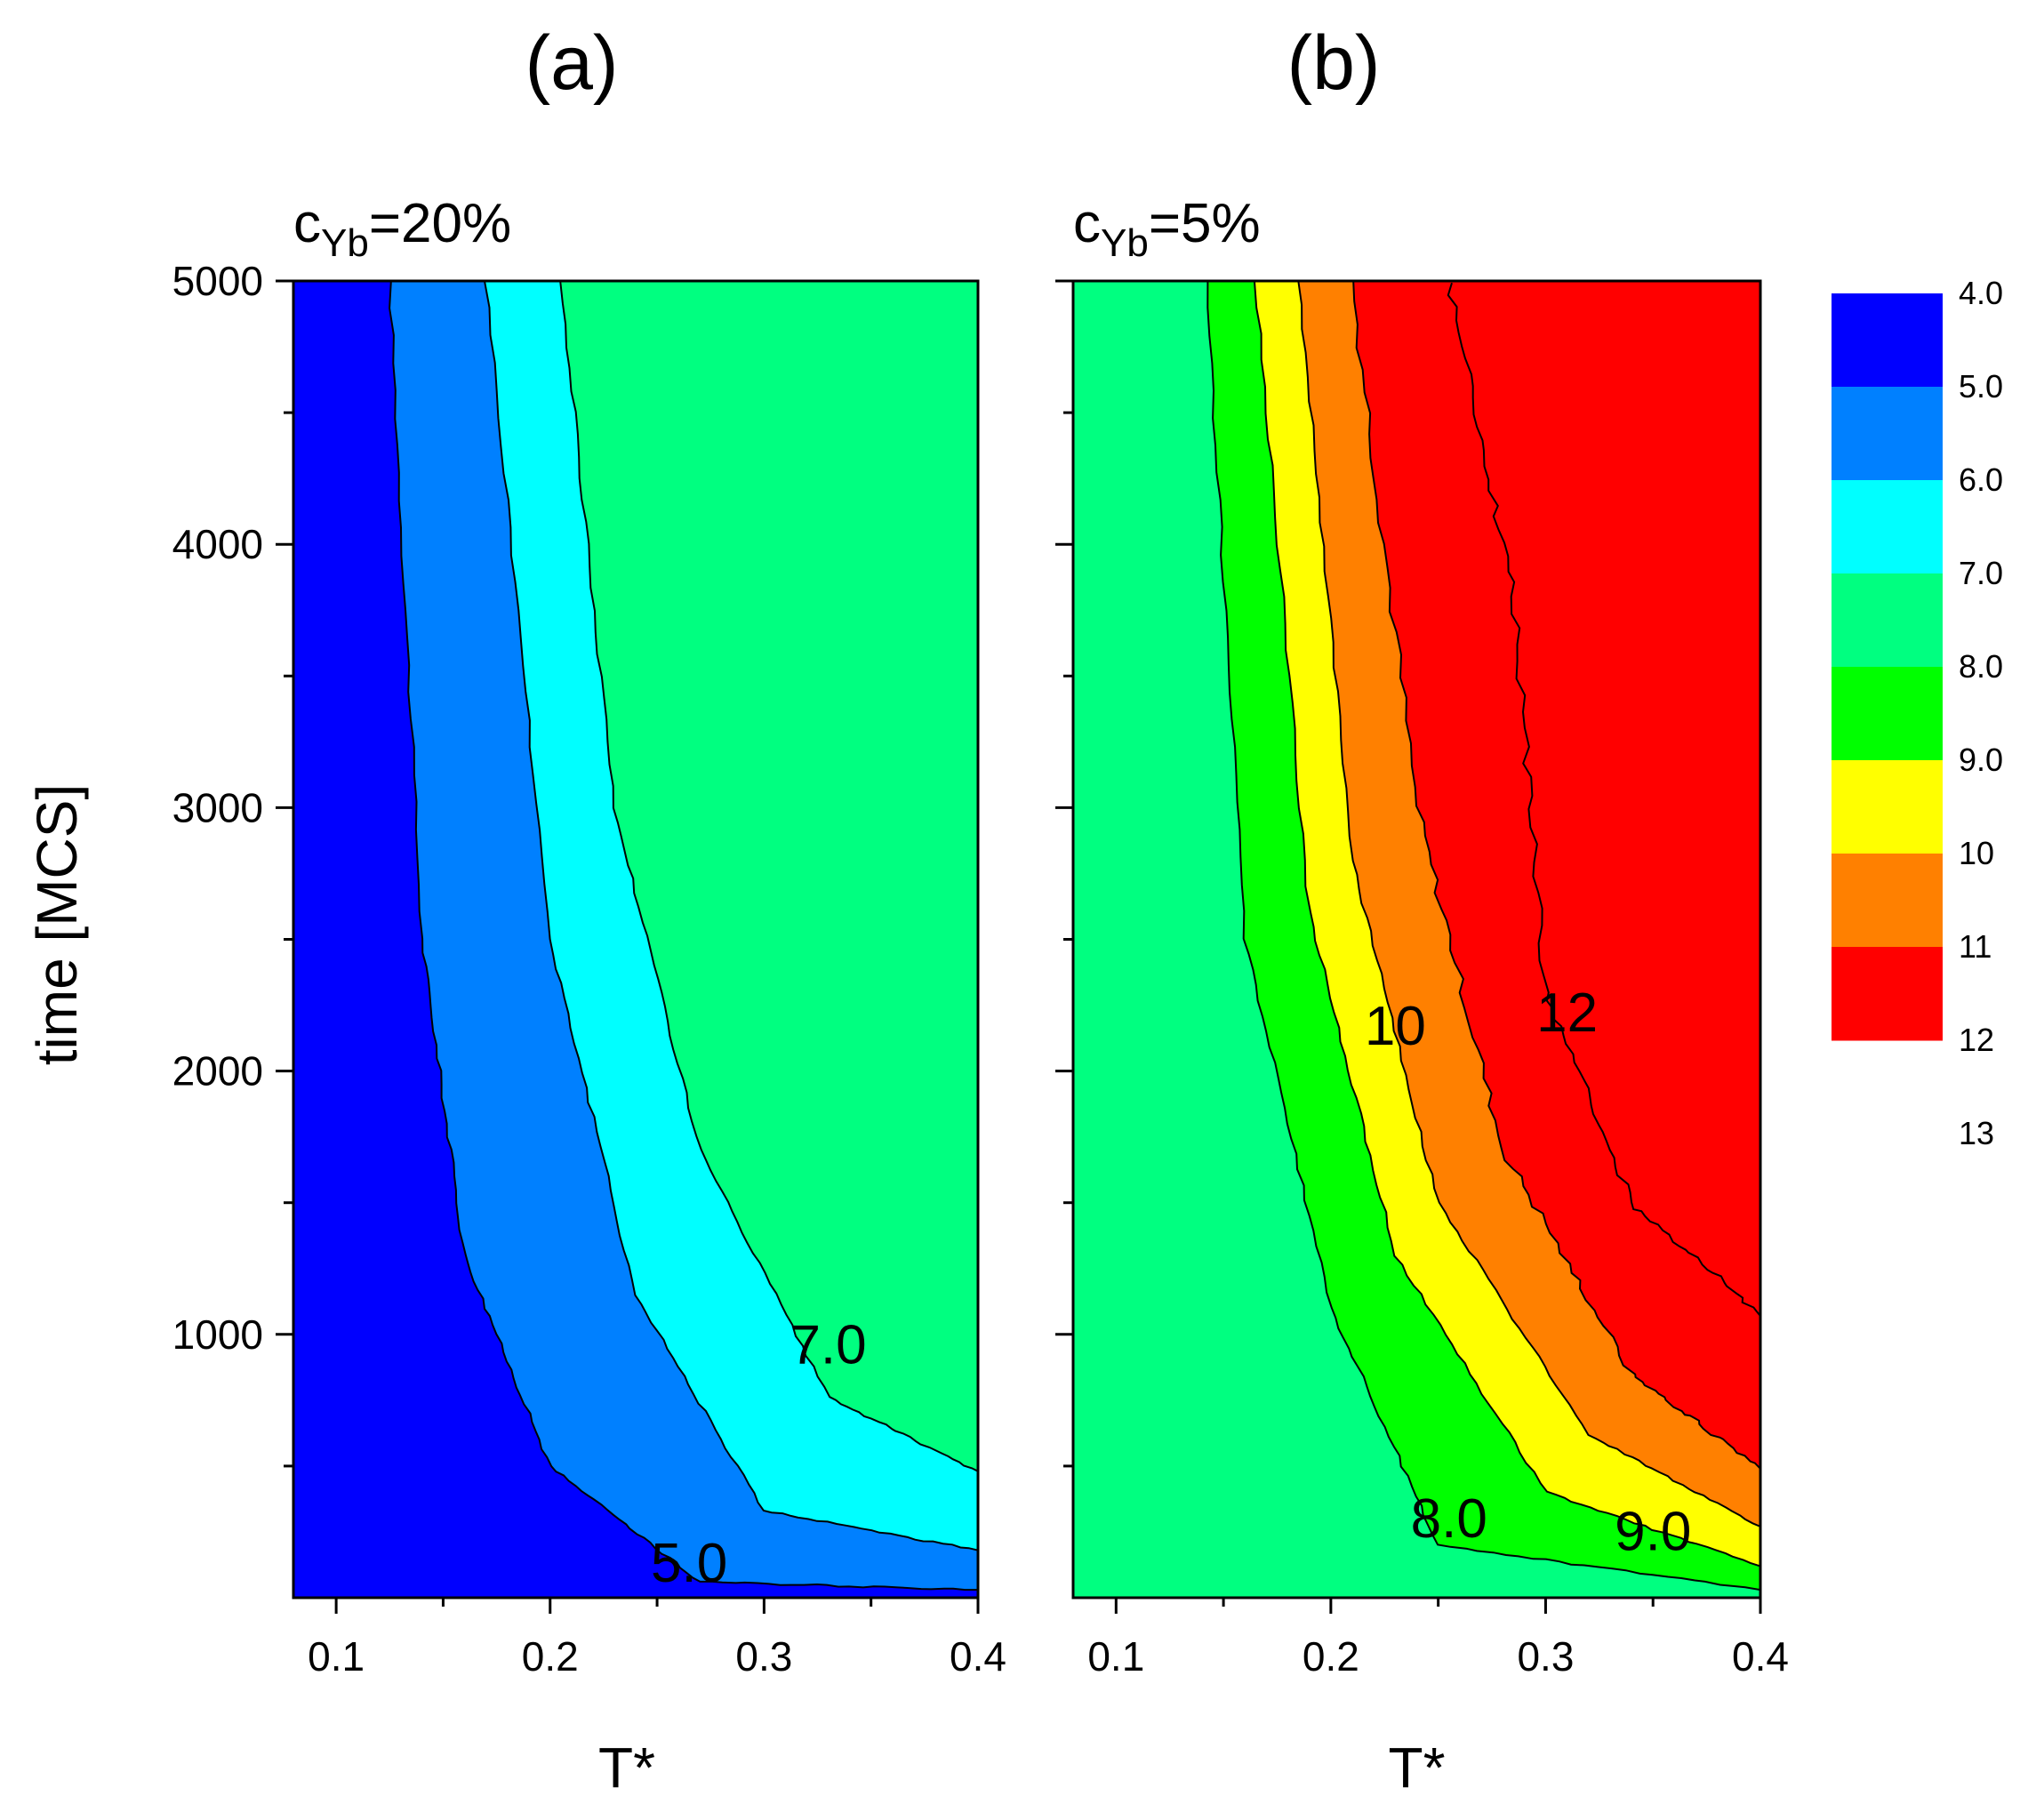  I want to click on colorbar-label: 12, so click(1976, 1040).